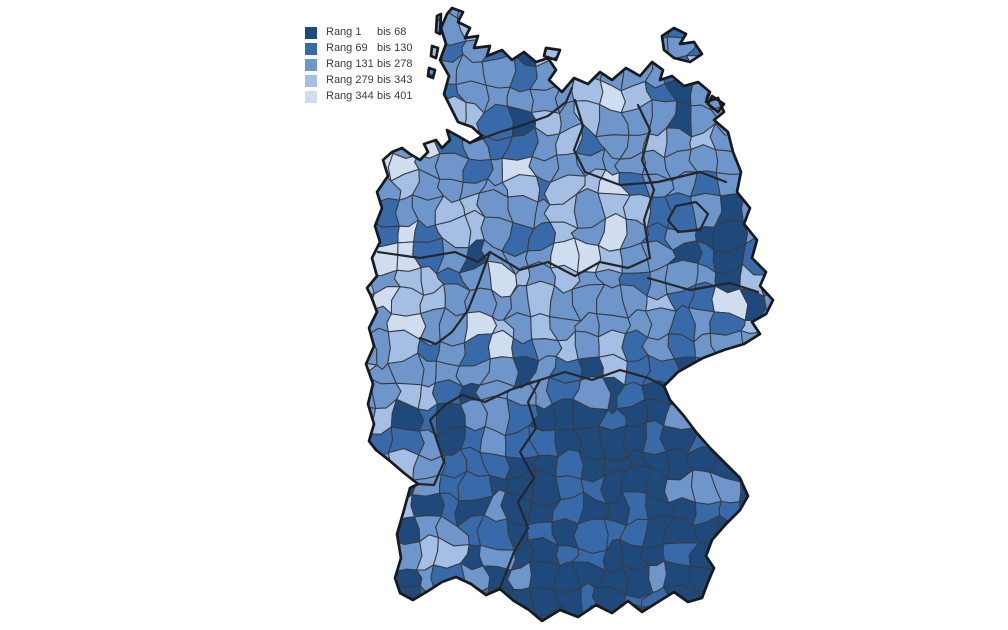 The width and height of the screenshot is (1008, 630). Describe the element at coordinates (395, 64) in the screenshot. I see `legend-range: bis 278` at that location.